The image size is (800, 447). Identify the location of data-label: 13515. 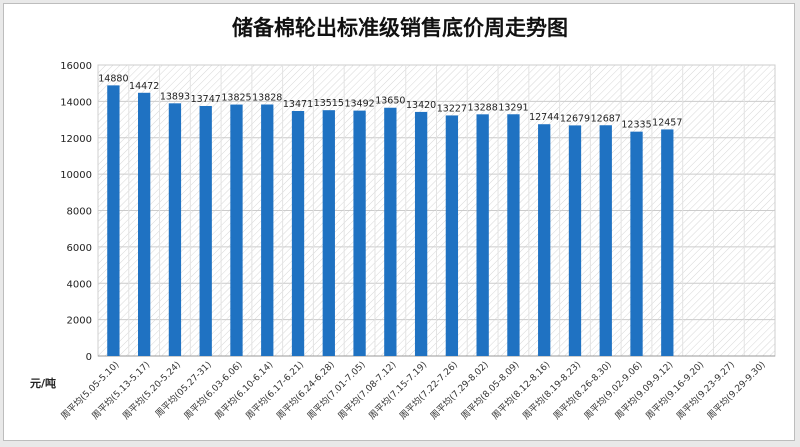
(329, 103).